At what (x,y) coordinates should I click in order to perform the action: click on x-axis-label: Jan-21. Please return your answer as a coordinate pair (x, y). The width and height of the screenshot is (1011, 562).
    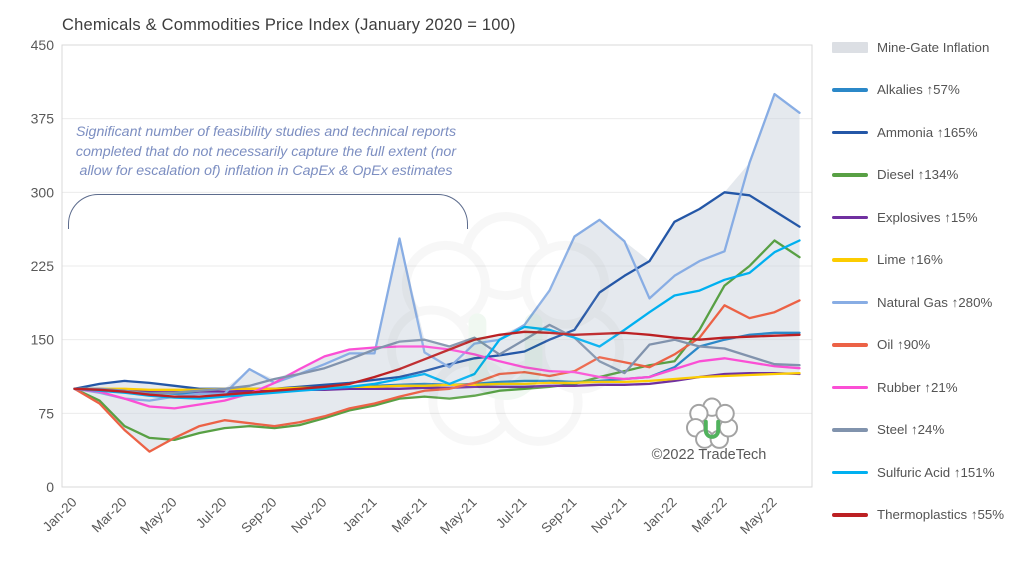
    Looking at the image, I should click on (360, 515).